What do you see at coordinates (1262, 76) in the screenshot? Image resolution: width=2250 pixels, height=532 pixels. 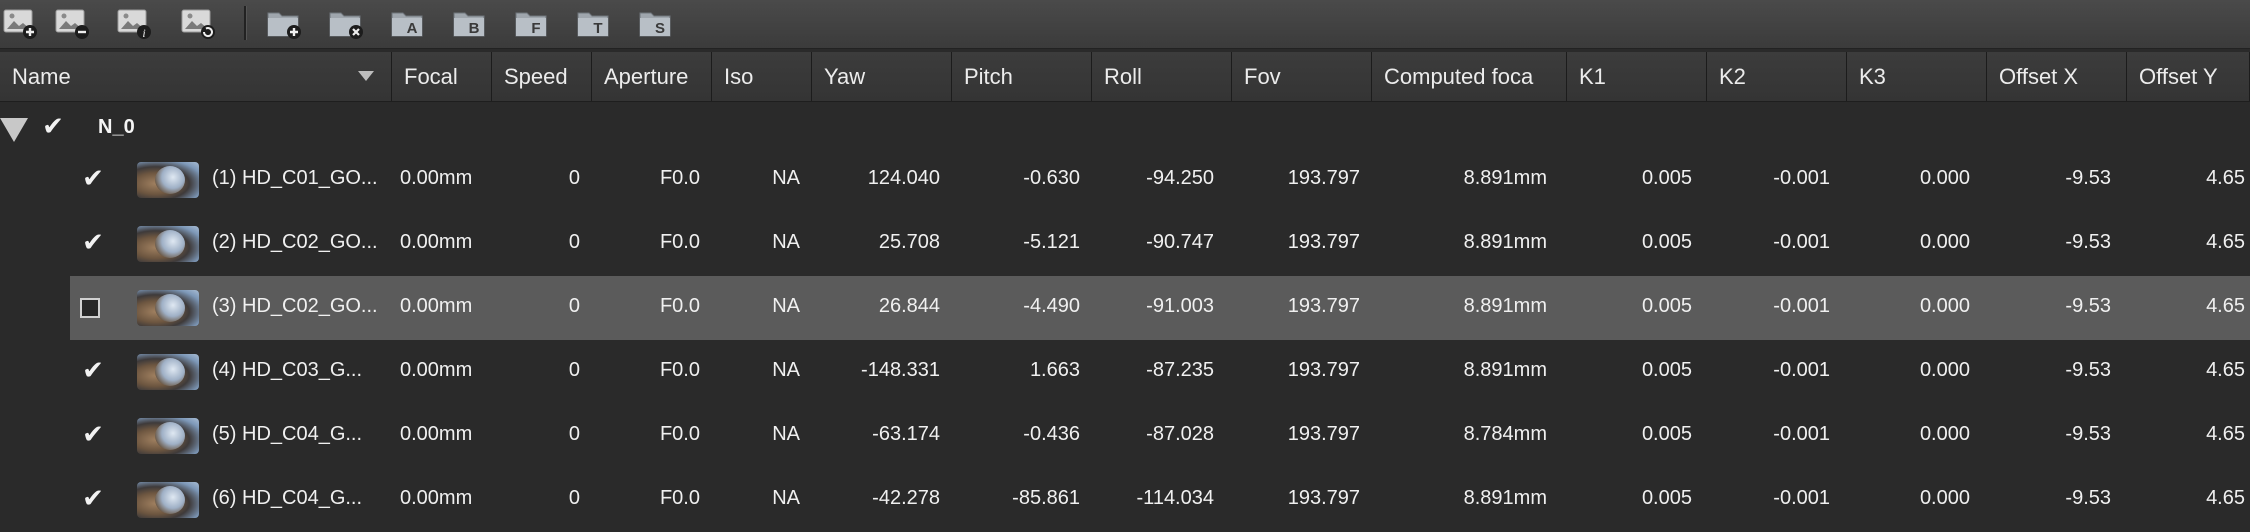 I see `column-header-label: Fov` at bounding box center [1262, 76].